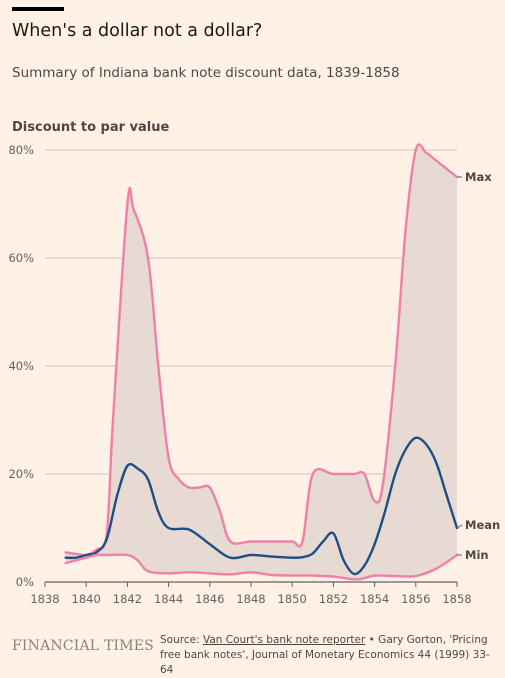 The height and width of the screenshot is (678, 505). Describe the element at coordinates (91, 127) in the screenshot. I see `y-axis-label: Discount to par value` at that location.